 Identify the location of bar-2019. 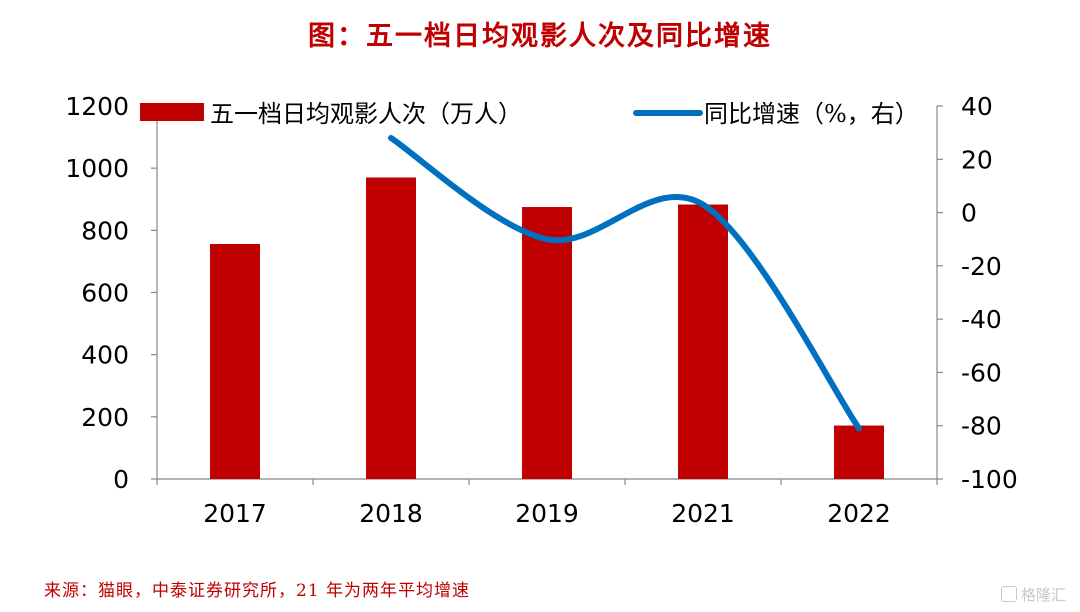
(547, 343).